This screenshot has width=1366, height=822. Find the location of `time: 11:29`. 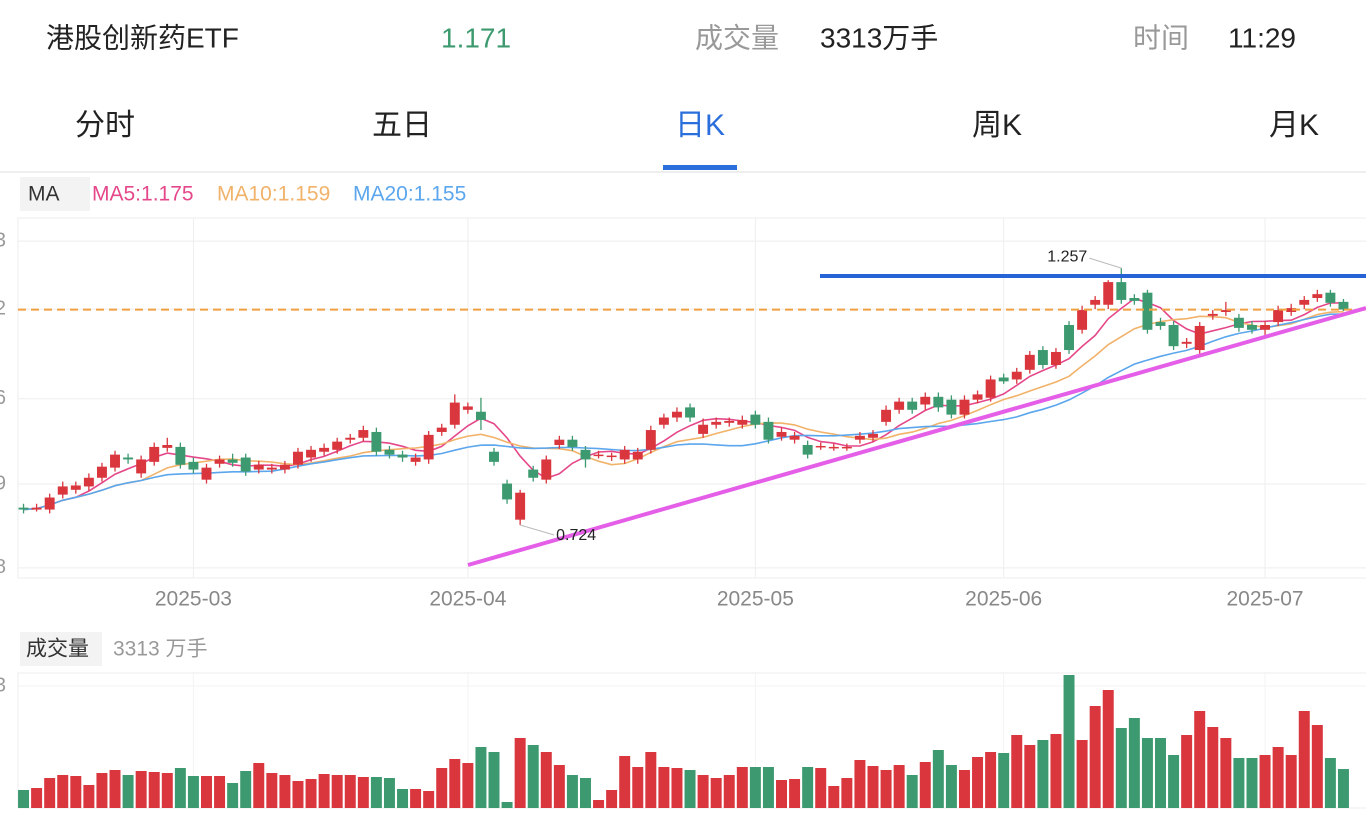

time: 11:29 is located at coordinates (1262, 37).